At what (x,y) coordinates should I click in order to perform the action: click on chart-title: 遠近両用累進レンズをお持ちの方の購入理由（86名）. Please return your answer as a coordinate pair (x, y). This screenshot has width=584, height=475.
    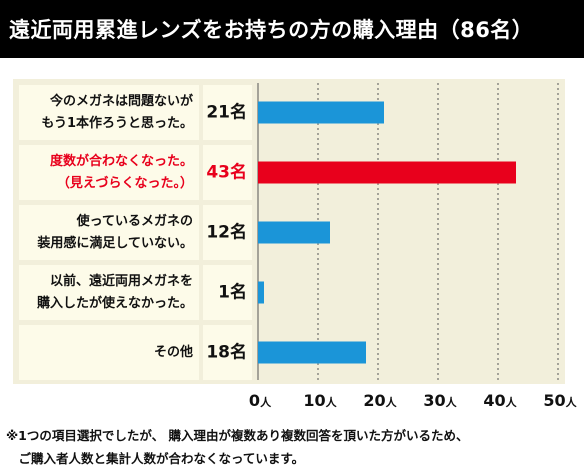
    Looking at the image, I should click on (271, 30).